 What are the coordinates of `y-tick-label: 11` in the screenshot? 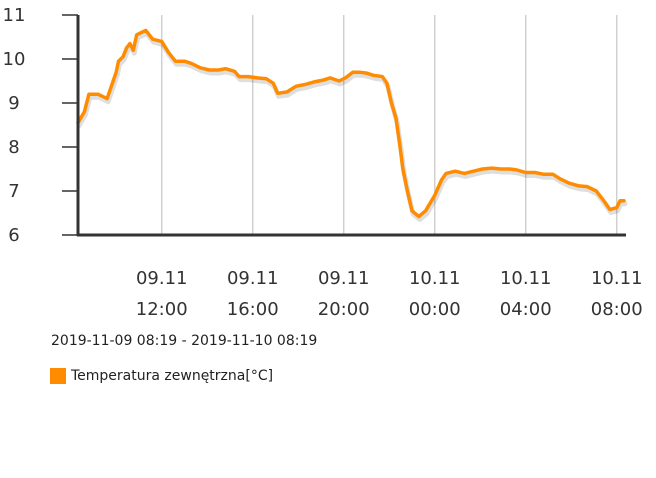 It's located at (14, 15).